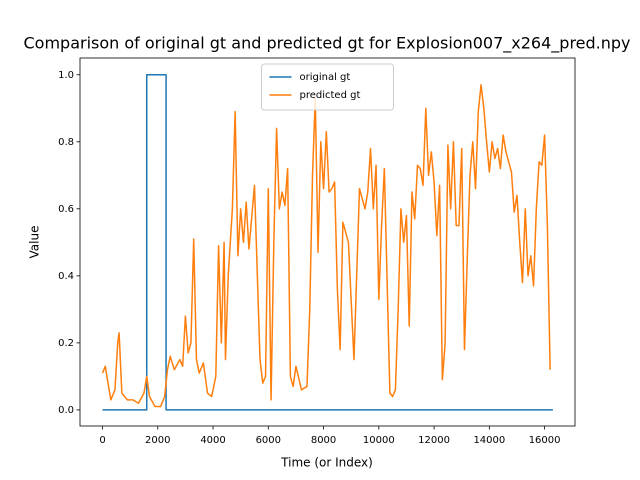 The image size is (640, 480). I want to click on y-axis-label: Value, so click(35, 242).